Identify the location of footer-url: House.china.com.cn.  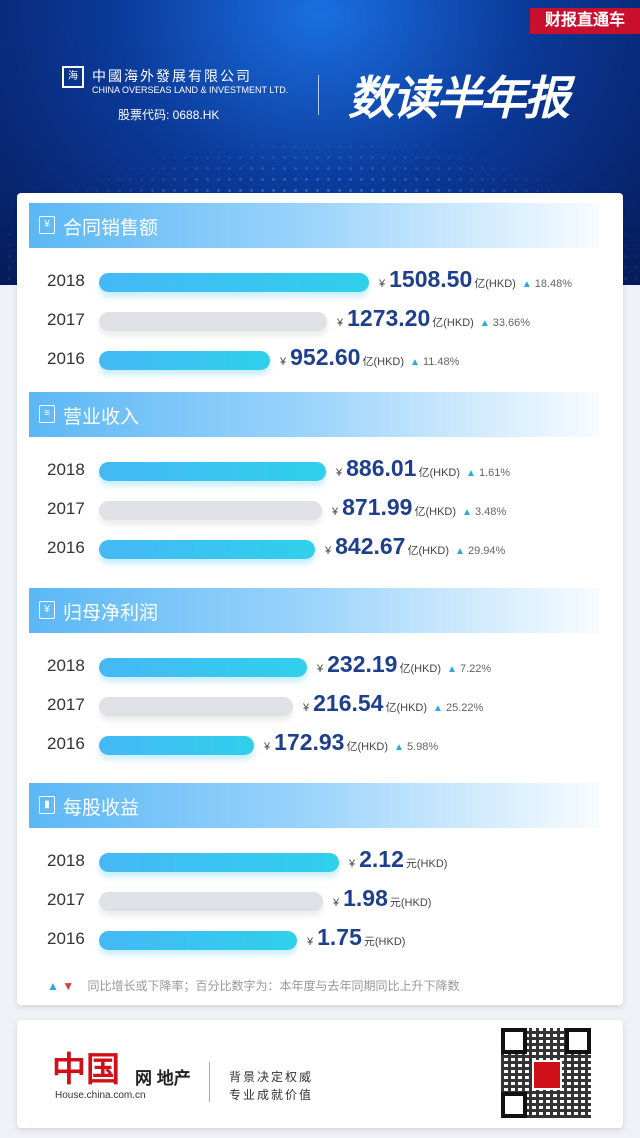
(100, 1095).